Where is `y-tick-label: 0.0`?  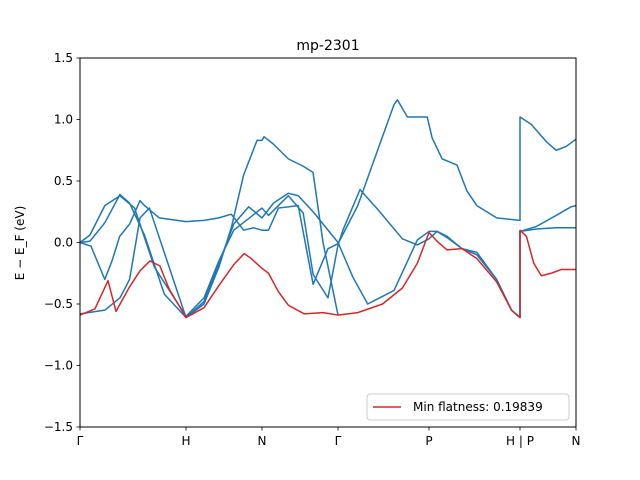 y-tick-label: 0.0 is located at coordinates (63, 243).